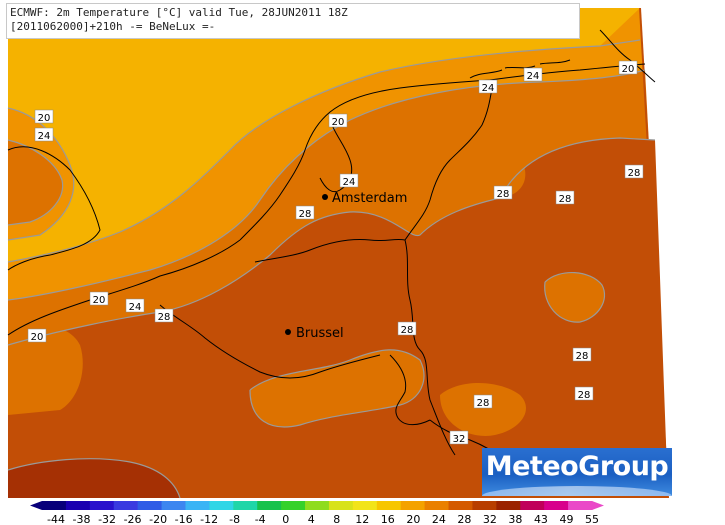  Describe the element at coordinates (448, 164) in the screenshot. I see `border-nl-de` at that location.